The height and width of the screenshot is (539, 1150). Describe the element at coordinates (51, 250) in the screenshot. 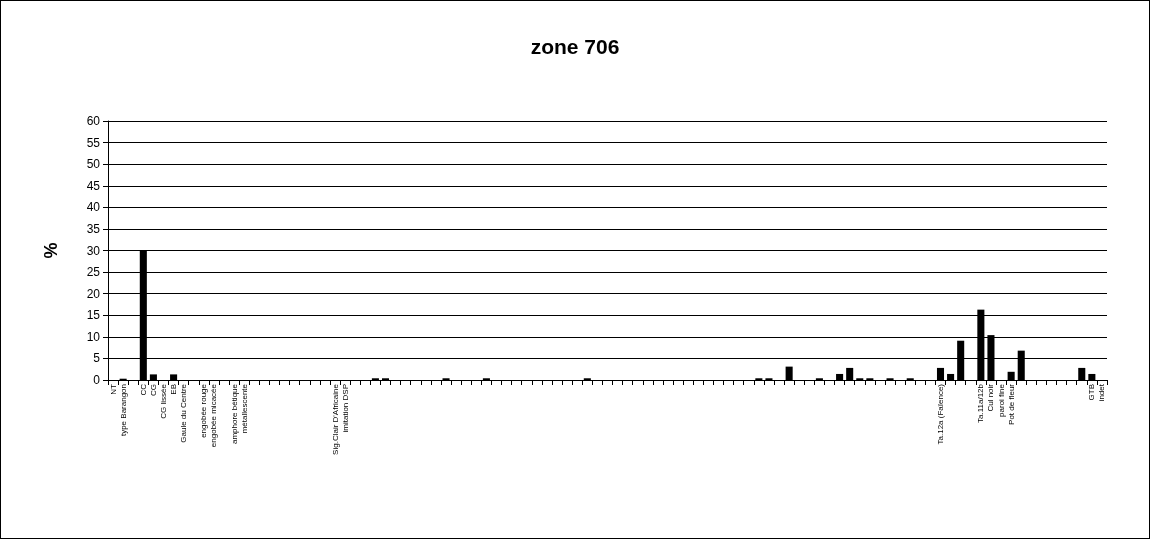

I see `y-axis-title: %` at that location.